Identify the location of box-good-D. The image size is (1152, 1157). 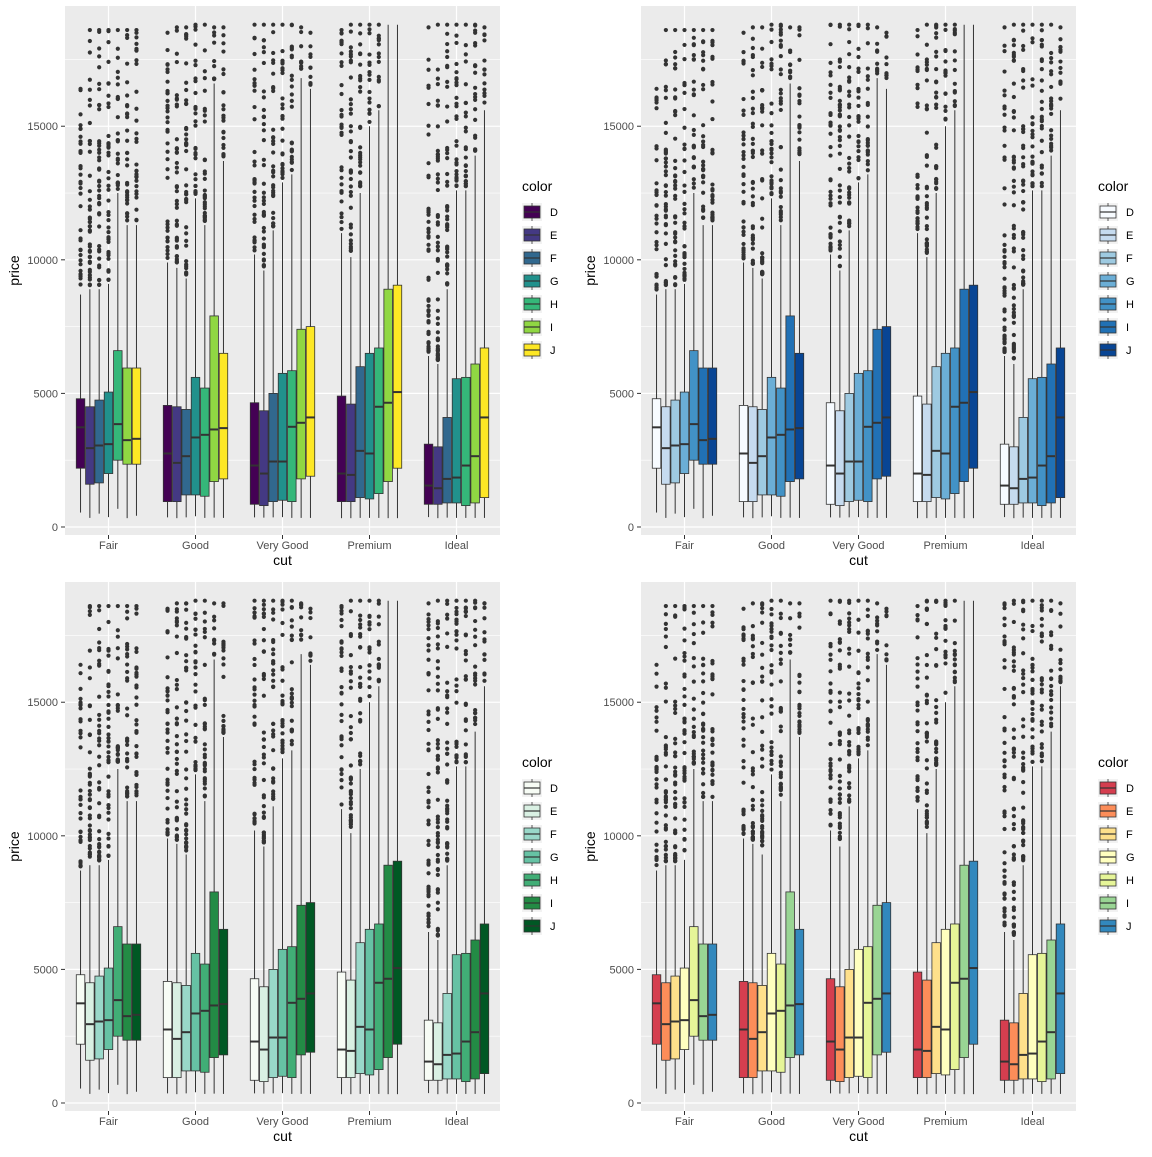
(167, 850).